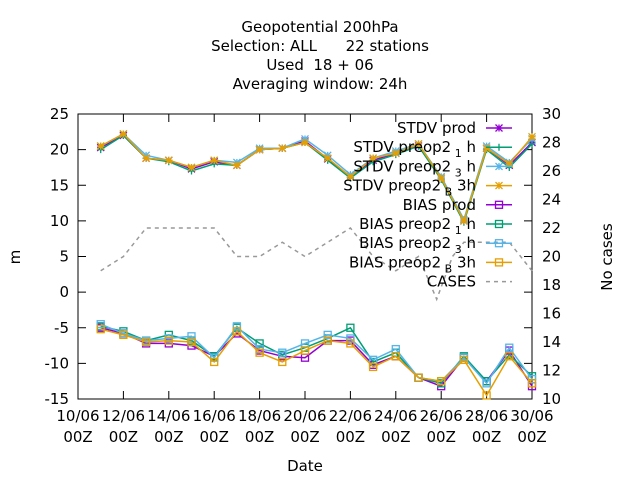 The height and width of the screenshot is (480, 640). What do you see at coordinates (412, 264) in the screenshot?
I see `legend-label: BIAS preop2 B 3h` at bounding box center [412, 264].